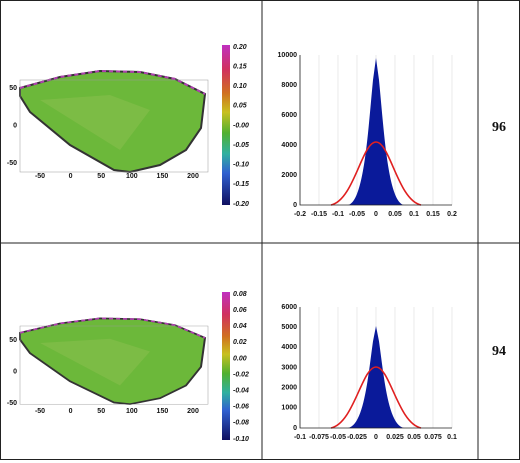  I want to click on colorbar-label: 0.02, so click(240, 342).